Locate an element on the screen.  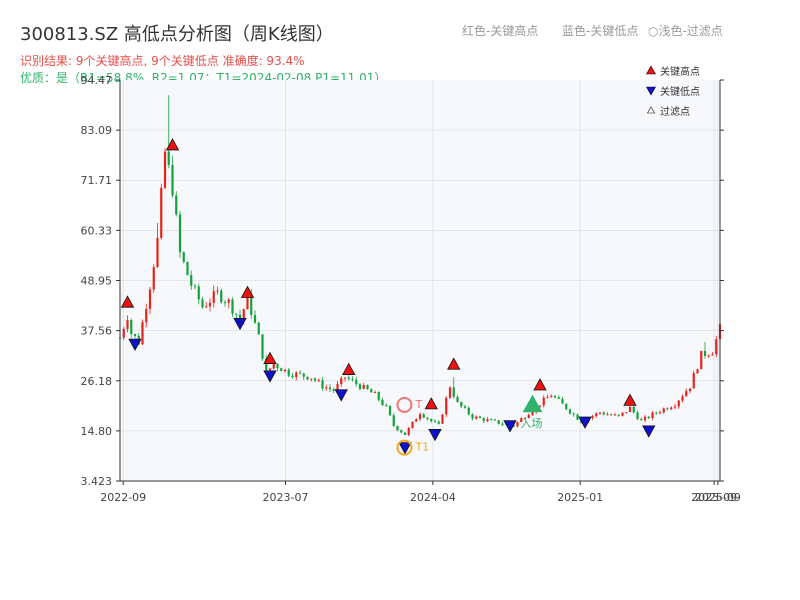
x-tick-label: 2025-09 is located at coordinates (718, 497).